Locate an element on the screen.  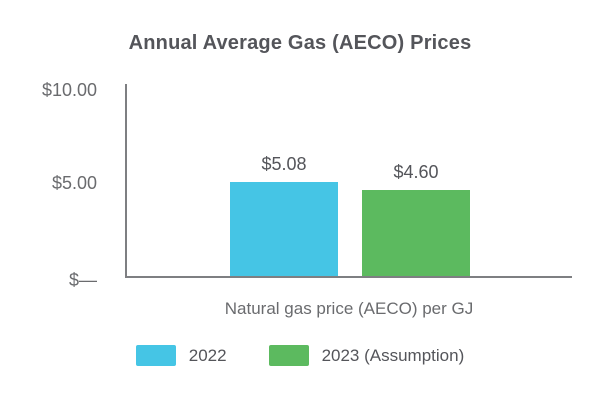
chart-title: Annual Average Gas (AECO) Prices is located at coordinates (300, 43).